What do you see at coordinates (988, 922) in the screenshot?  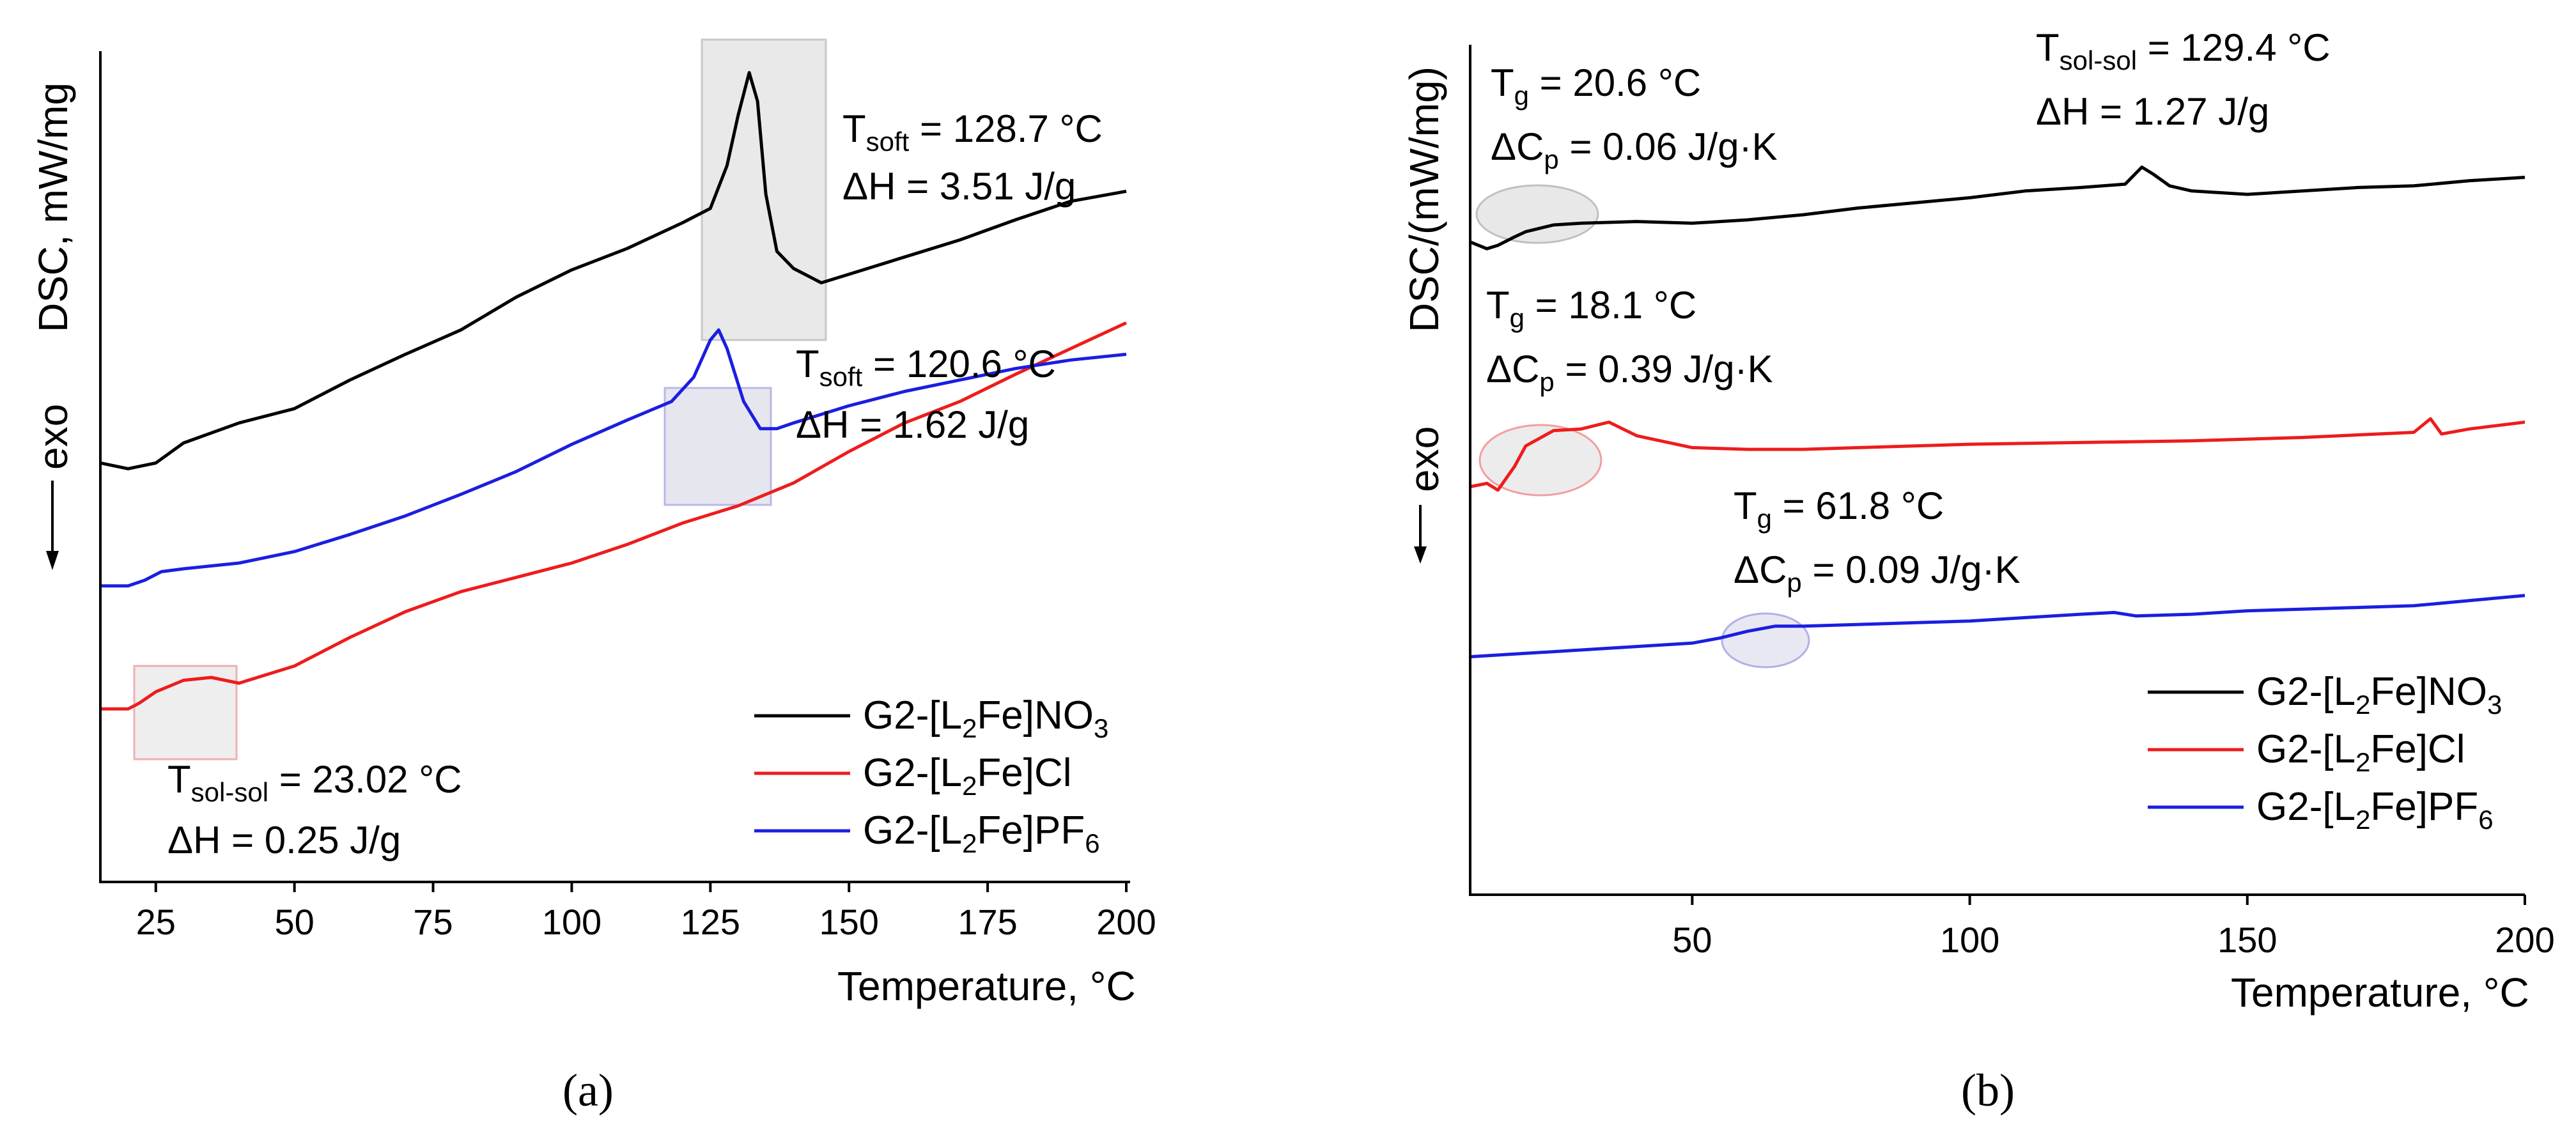 I see `x-tick-label: 175` at bounding box center [988, 922].